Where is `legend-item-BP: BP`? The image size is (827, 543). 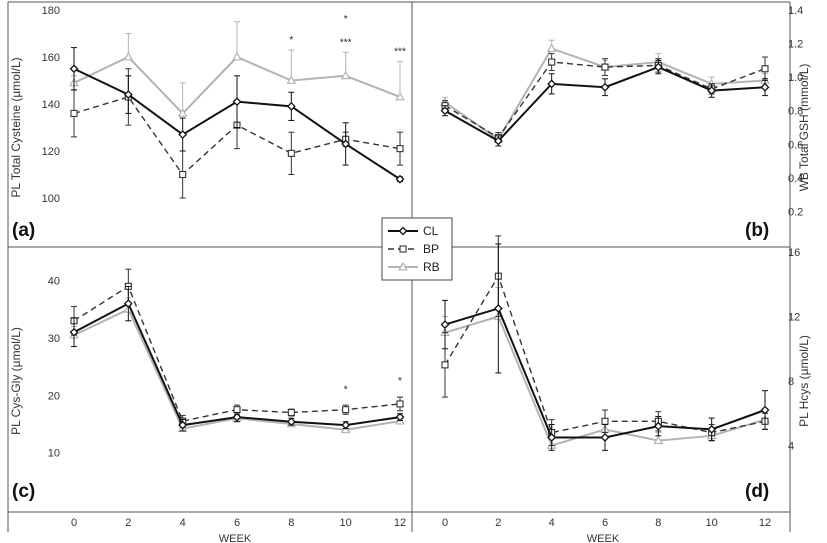
legend-item-BP: BP is located at coordinates (413, 249).